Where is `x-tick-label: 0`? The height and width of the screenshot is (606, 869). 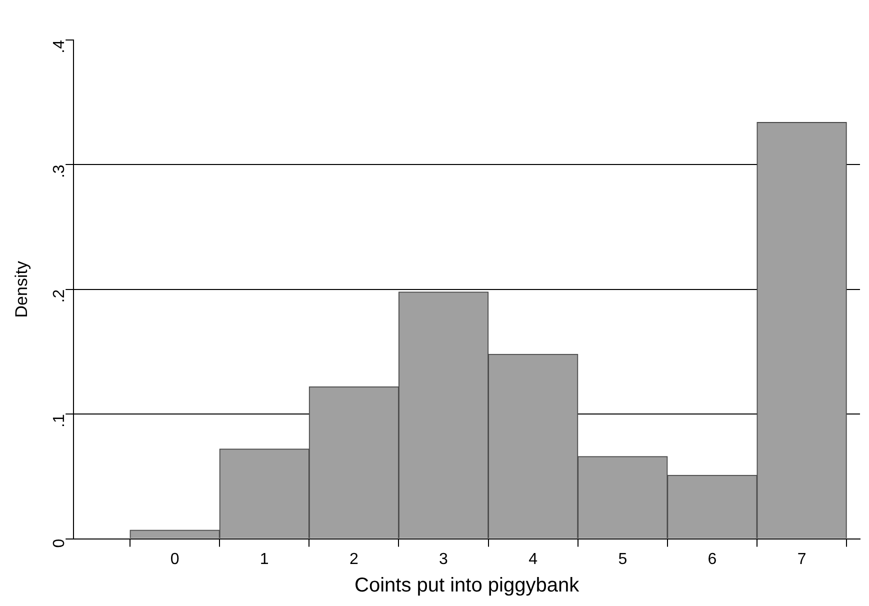 x-tick-label: 0 is located at coordinates (175, 559).